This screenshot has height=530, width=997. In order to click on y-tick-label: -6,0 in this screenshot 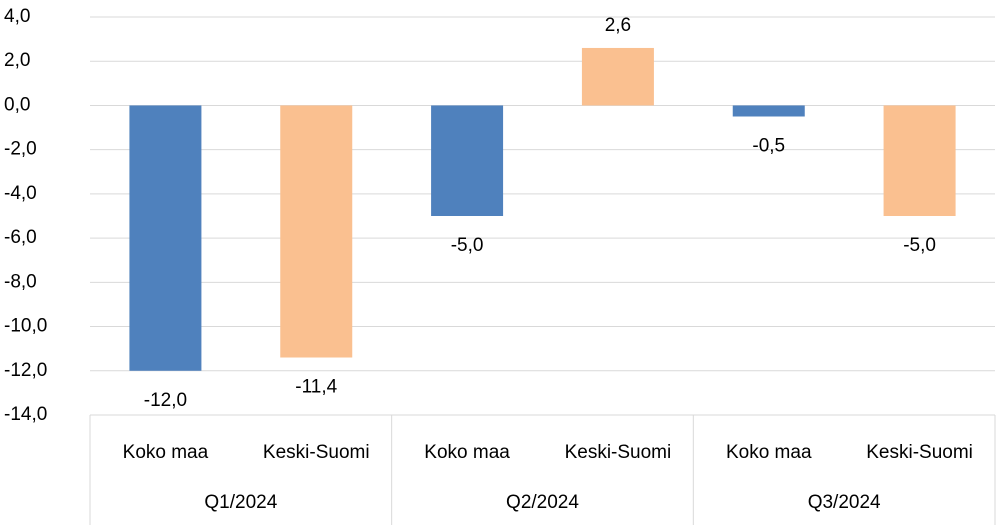, I will do `click(20, 237)`.